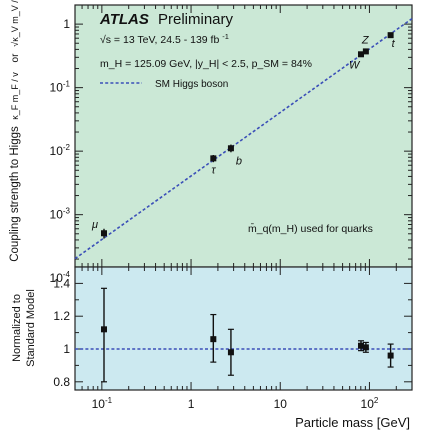  I want to click on energy-sup: -1, so click(225, 36).